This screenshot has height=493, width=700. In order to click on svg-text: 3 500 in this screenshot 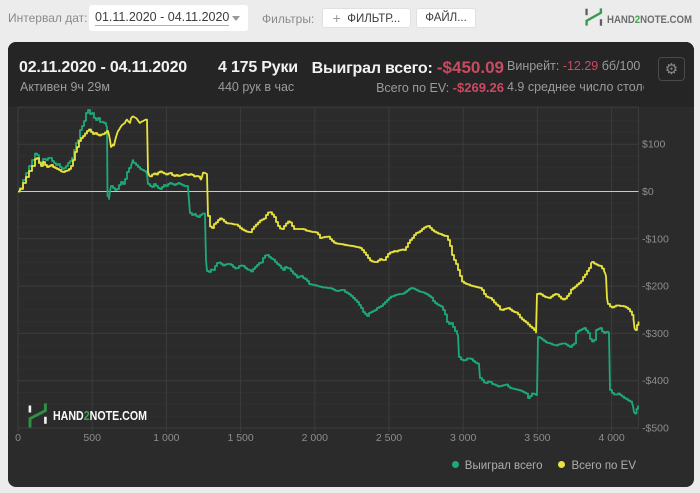, I will do `click(537, 438)`.